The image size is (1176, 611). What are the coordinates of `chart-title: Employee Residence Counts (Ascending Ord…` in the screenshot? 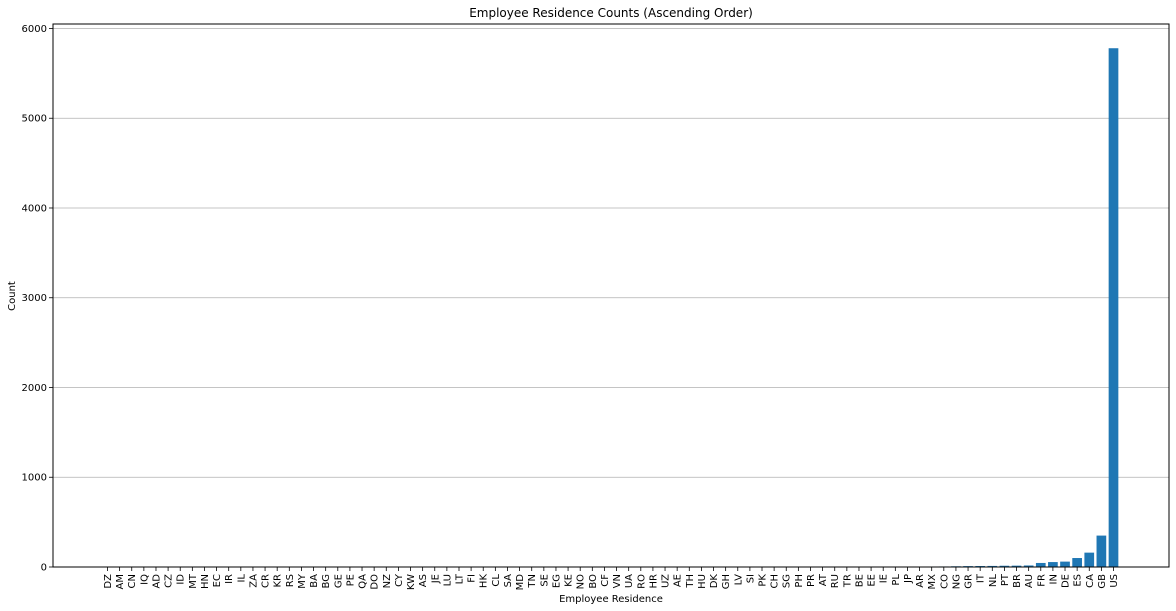 It's located at (611, 13).